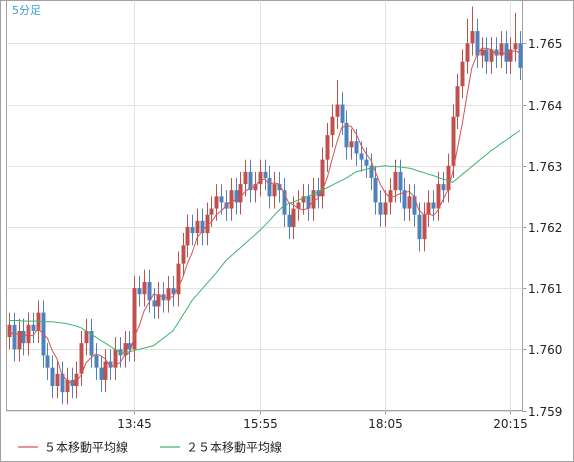 Image resolution: width=574 pixels, height=462 pixels. I want to click on x-tick-label: 18:05, so click(385, 424).